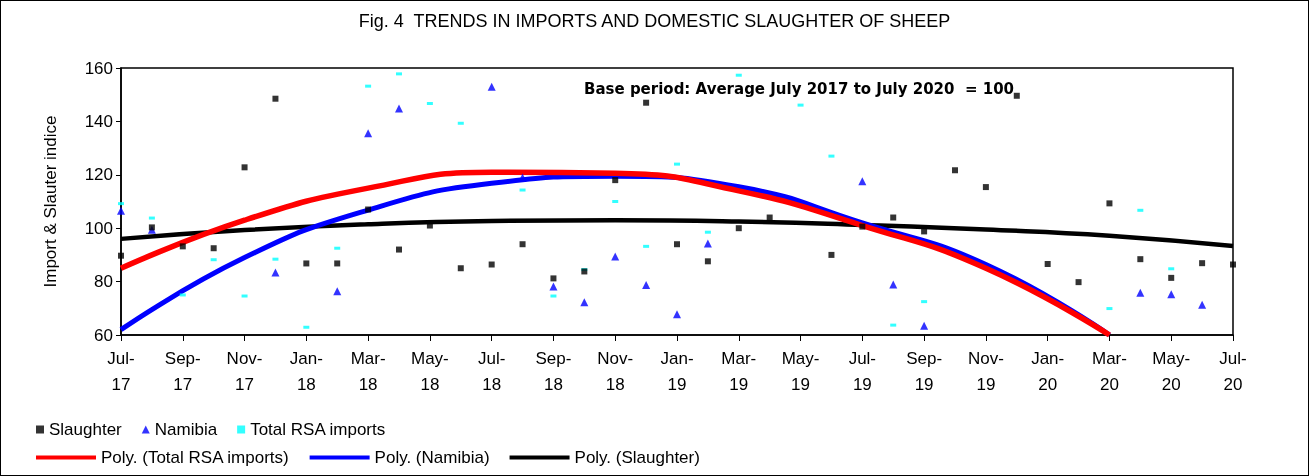 Image resolution: width=1309 pixels, height=476 pixels. What do you see at coordinates (654, 21) in the screenshot?
I see `chart-title: Fig. 4 TRENDS IN IMPORTS AND DOMESTIC SLAUGHTER OF SHEEP` at bounding box center [654, 21].